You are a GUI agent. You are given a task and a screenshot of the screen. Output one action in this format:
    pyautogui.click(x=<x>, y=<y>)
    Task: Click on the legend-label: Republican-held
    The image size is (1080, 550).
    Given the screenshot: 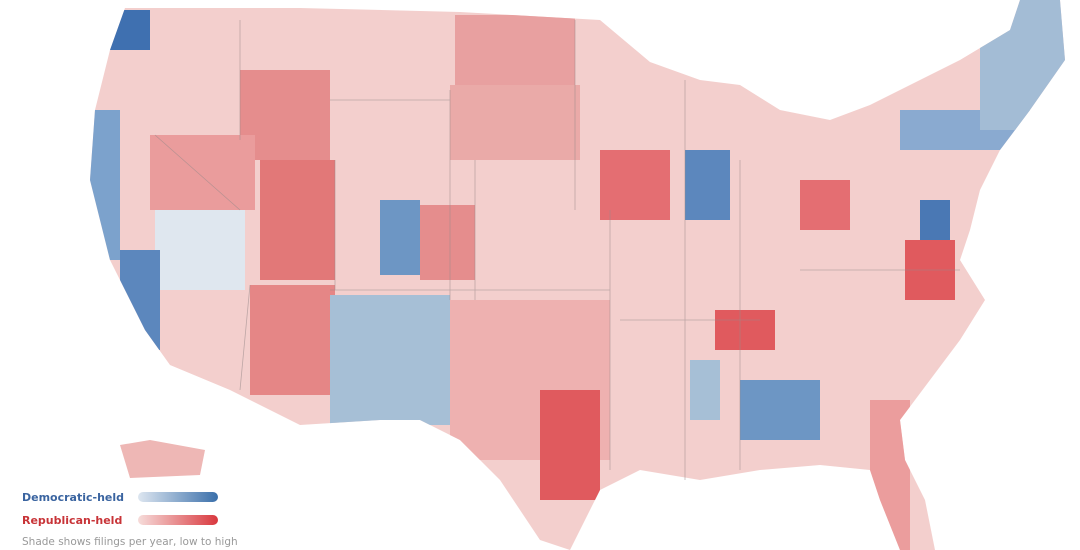 What is the action you would take?
    pyautogui.click(x=72, y=520)
    